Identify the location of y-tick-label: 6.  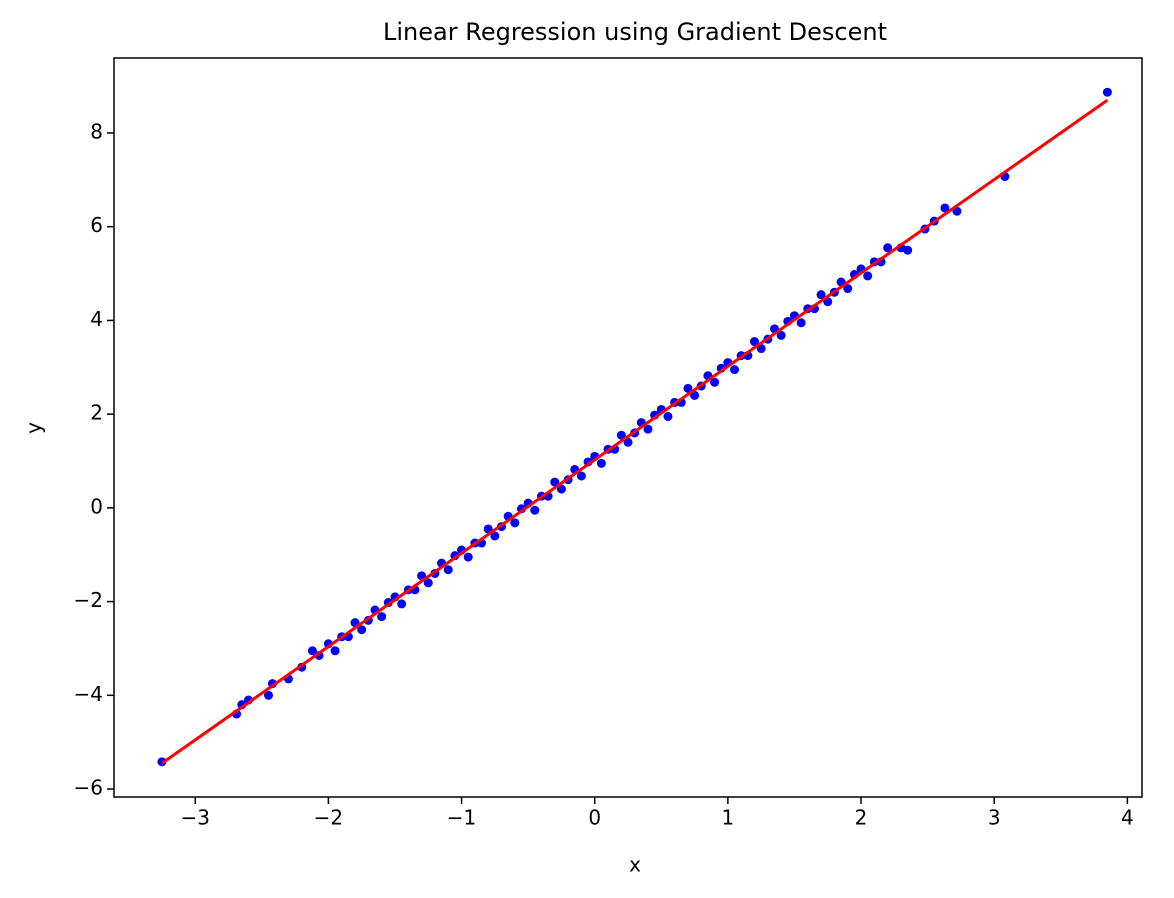
(96, 225).